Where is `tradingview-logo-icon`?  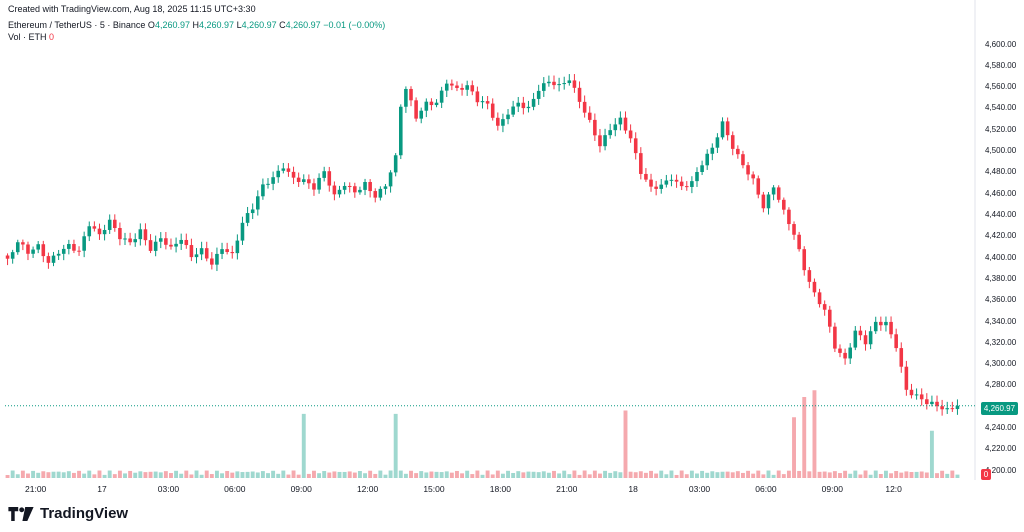
tradingview-logo-icon is located at coordinates (21, 513).